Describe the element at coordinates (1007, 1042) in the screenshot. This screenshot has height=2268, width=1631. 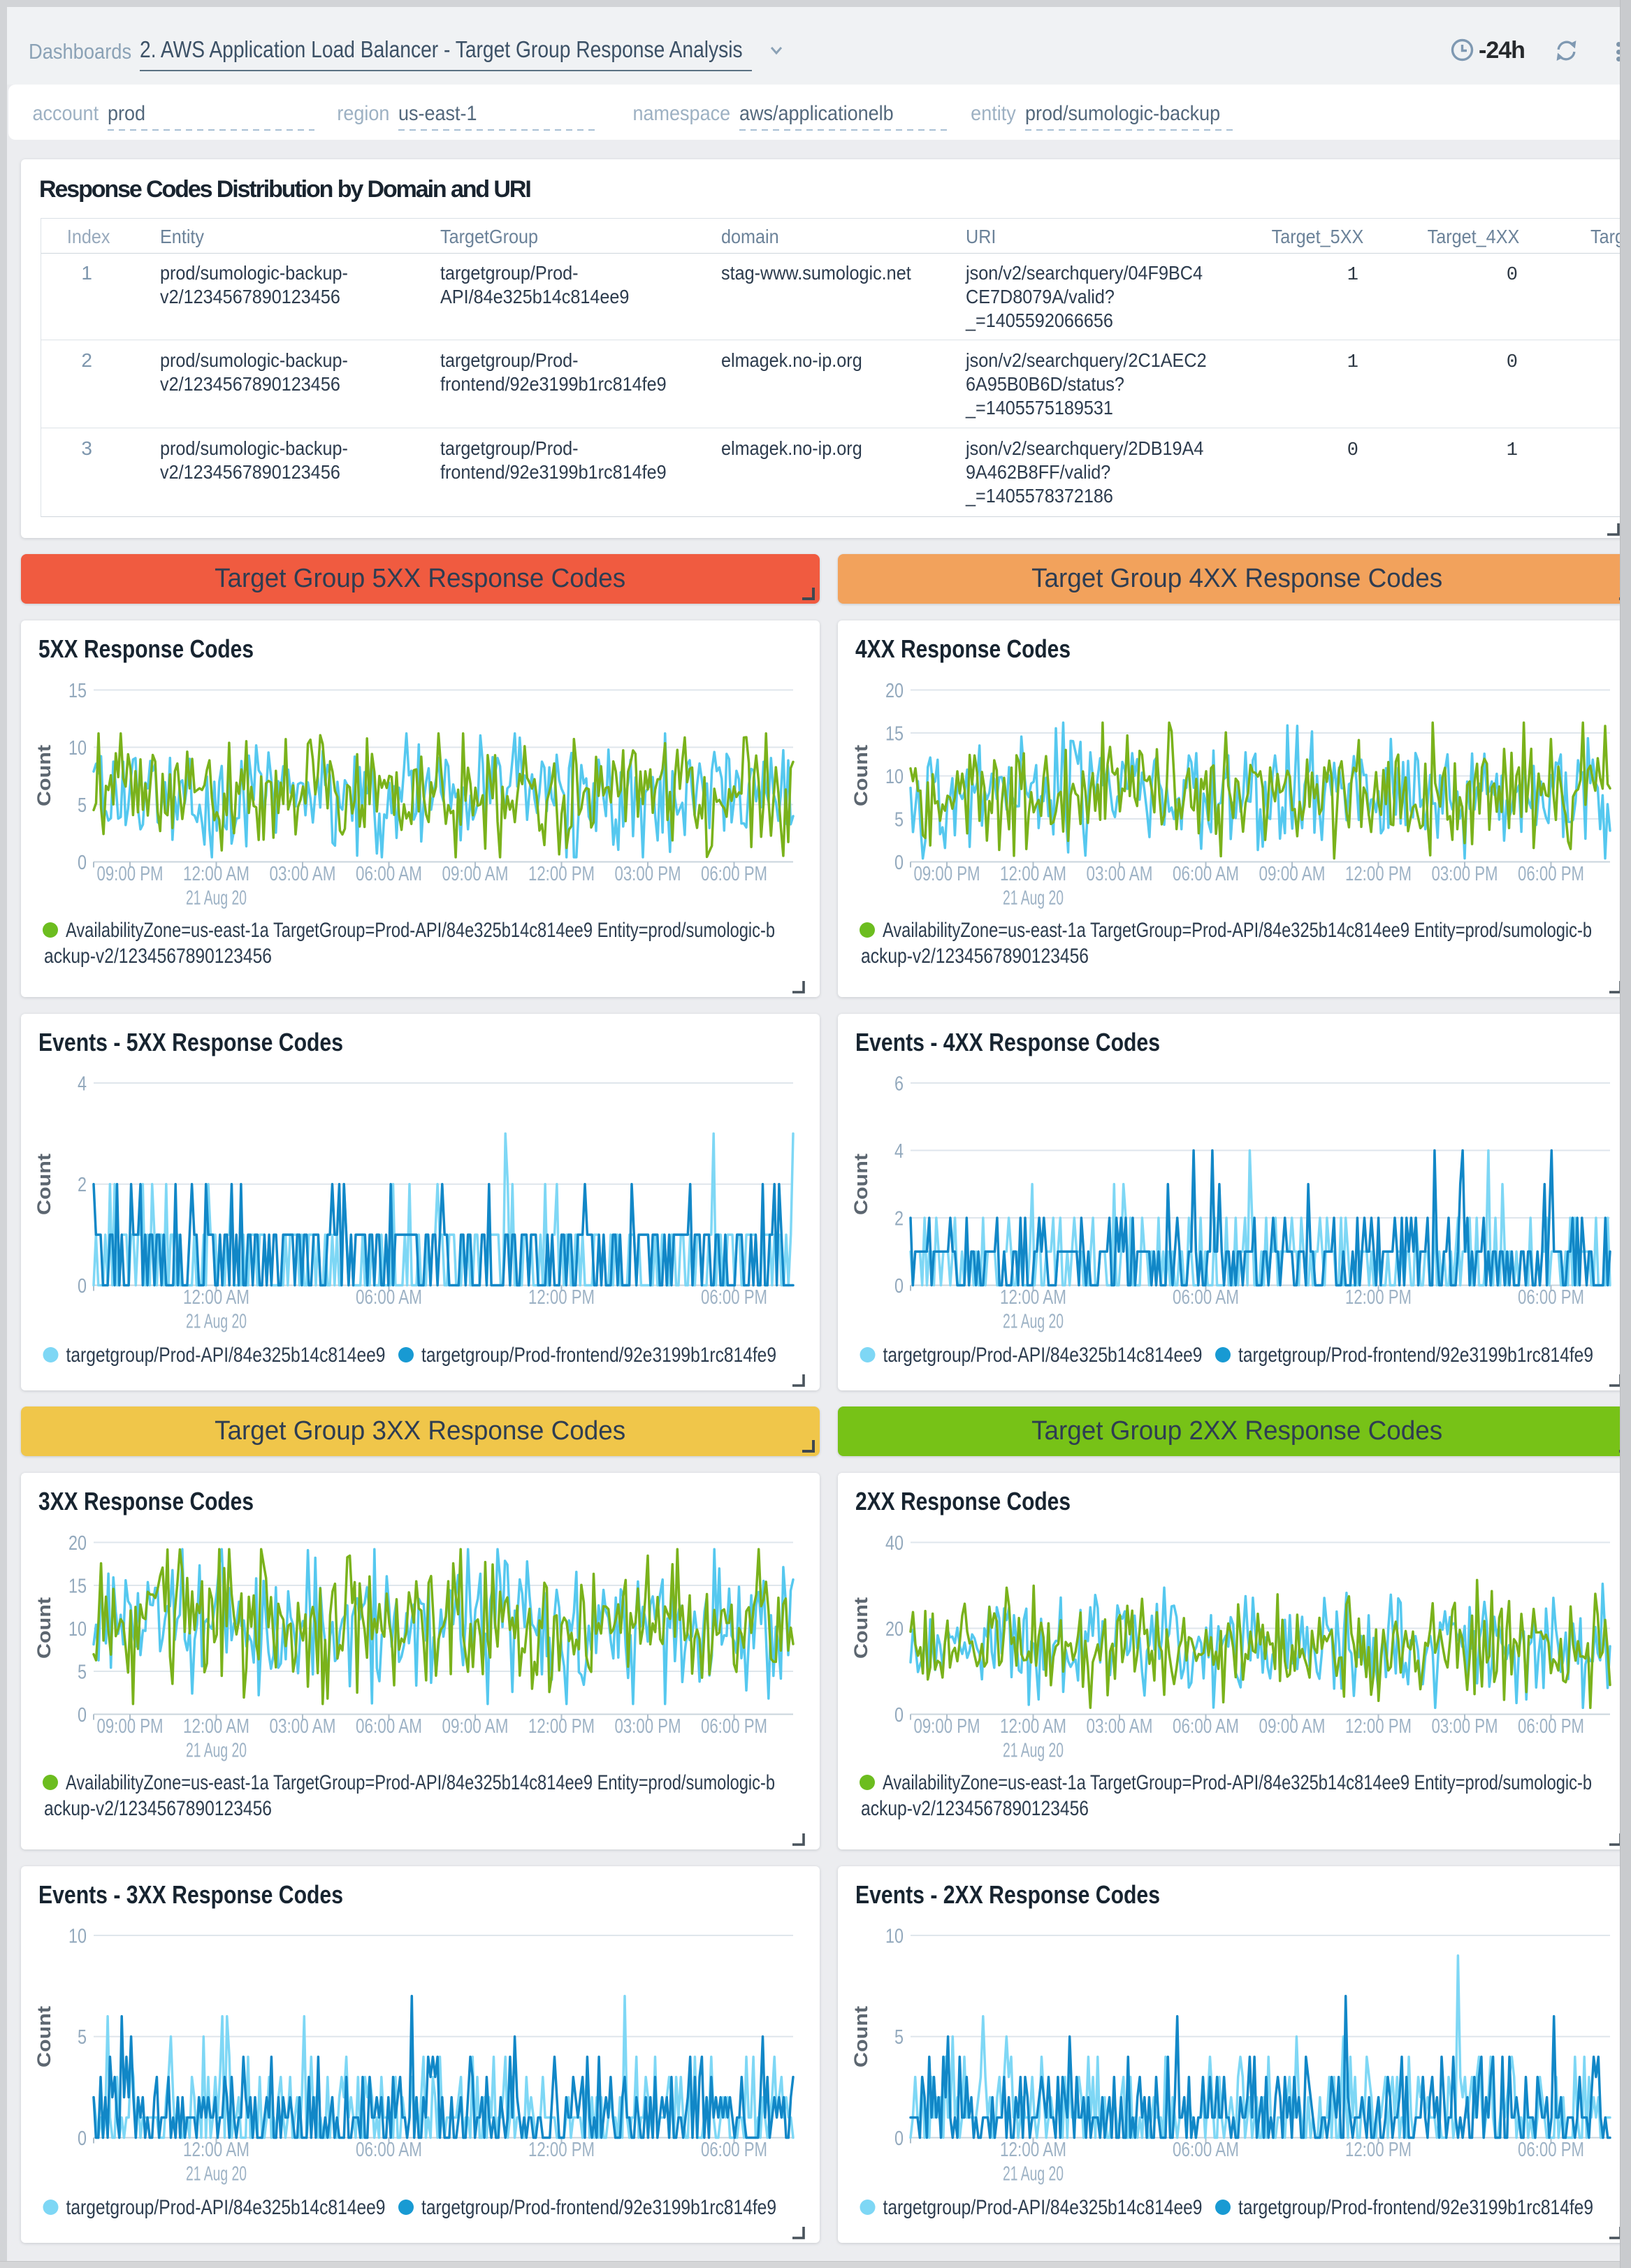
I see `svg-text: Events - 4XX Response Codes` at that location.